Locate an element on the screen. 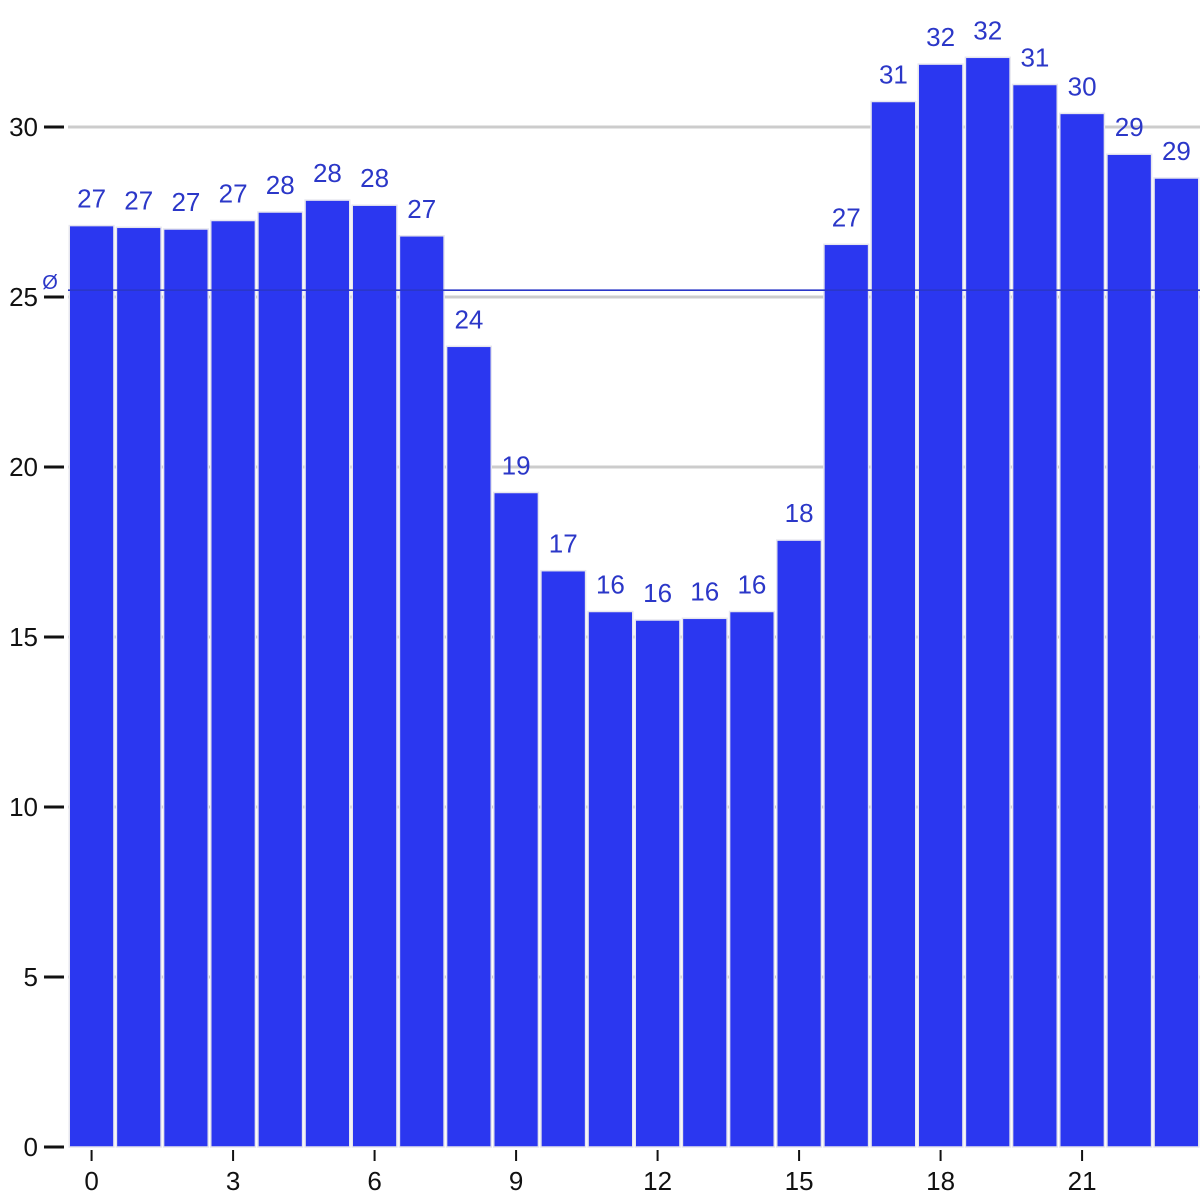  x-tick-label: 18 is located at coordinates (940, 1181).